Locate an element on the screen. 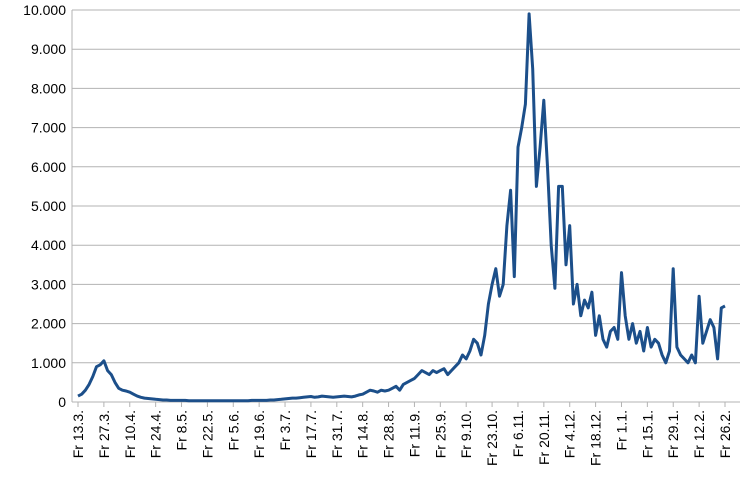  x-tick-label: Fr 17.7. is located at coordinates (311, 434).